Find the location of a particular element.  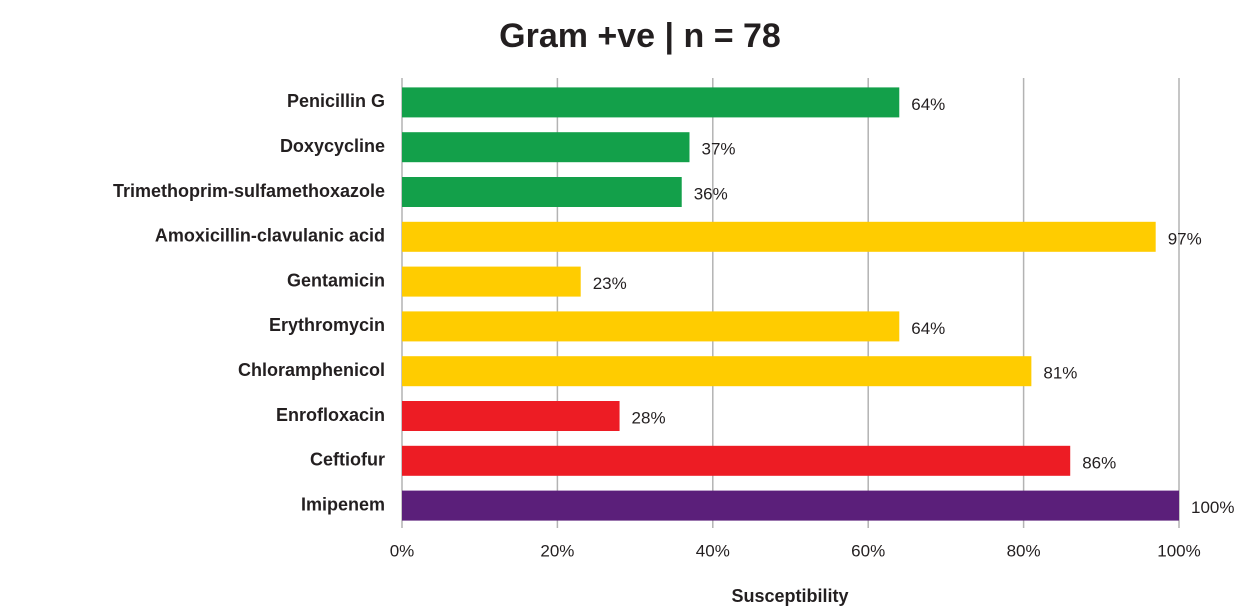

y-tick-label: Ceftiofur is located at coordinates (347, 460).